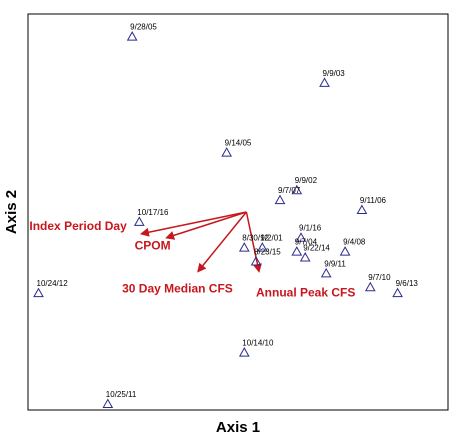 The height and width of the screenshot is (446, 456). Describe the element at coordinates (354, 242) in the screenshot. I see `site-point-label: 9/4/08` at that location.